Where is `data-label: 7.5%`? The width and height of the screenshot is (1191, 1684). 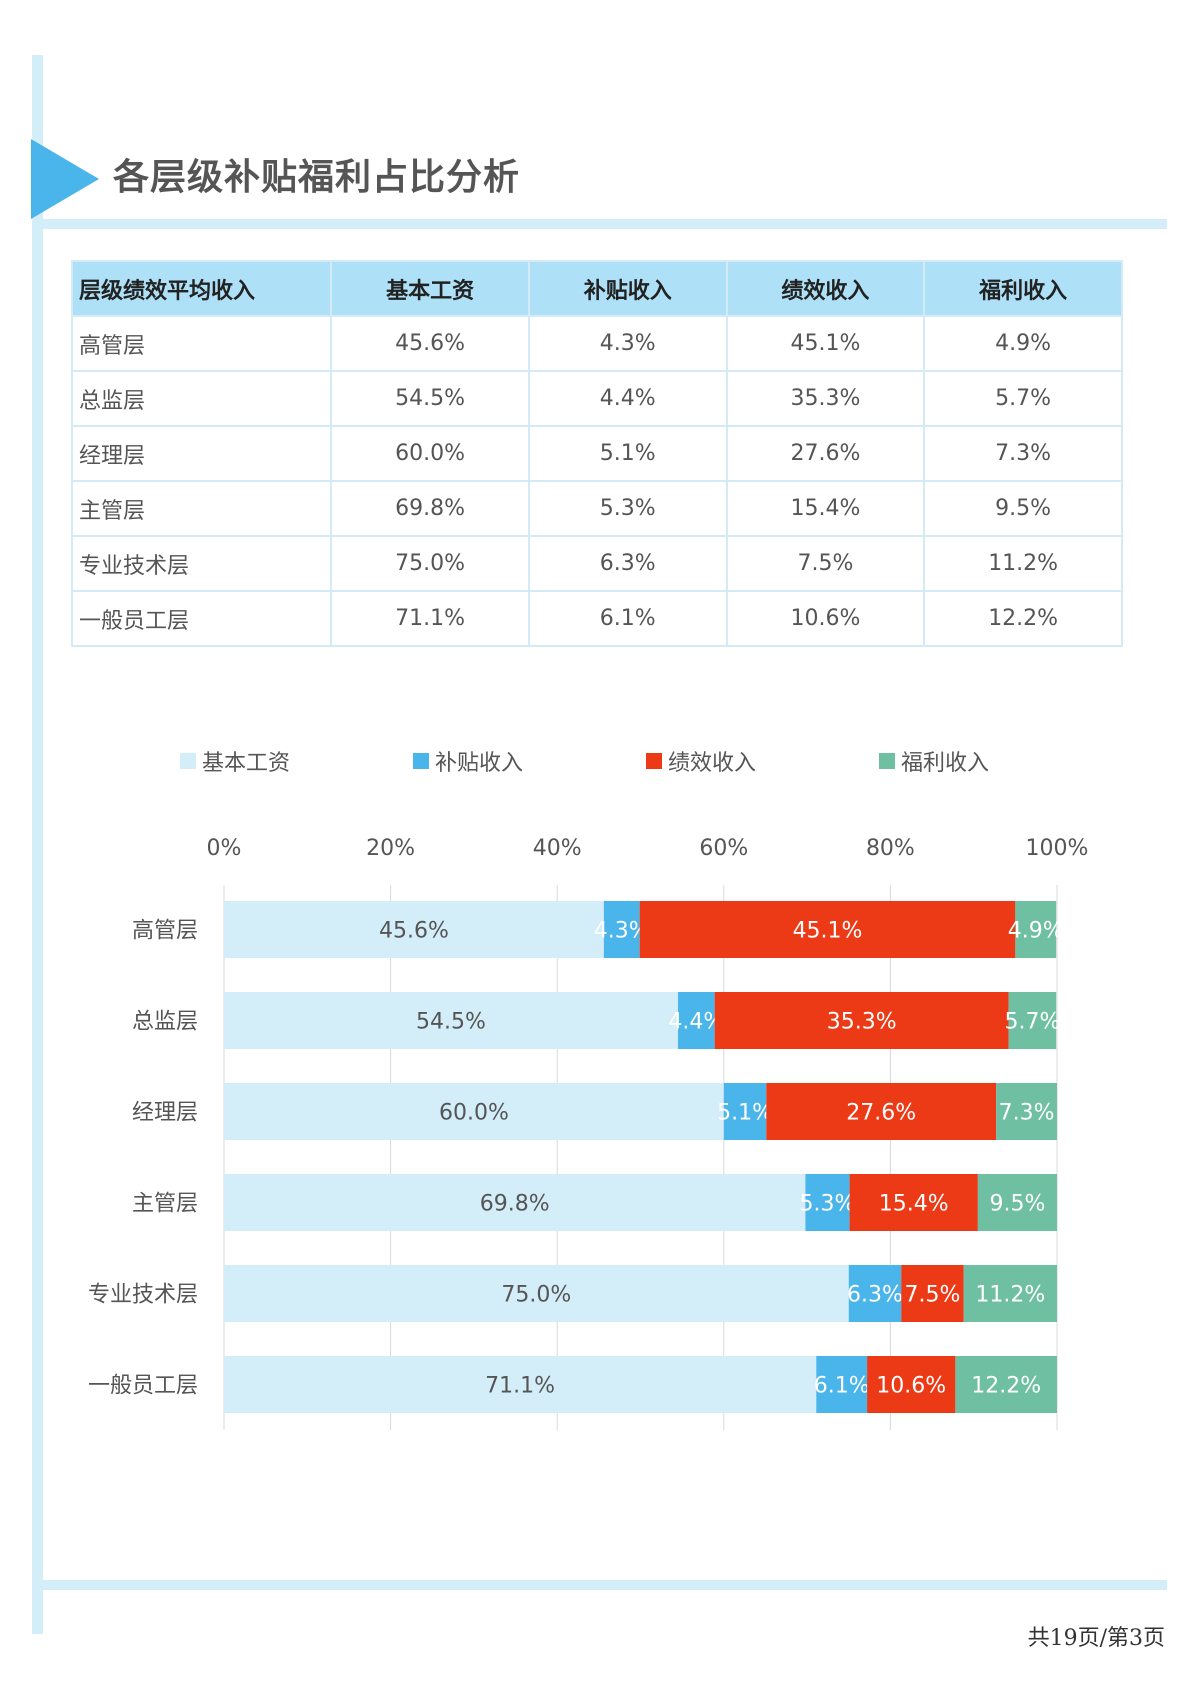 data-label: 7.5% is located at coordinates (933, 1295).